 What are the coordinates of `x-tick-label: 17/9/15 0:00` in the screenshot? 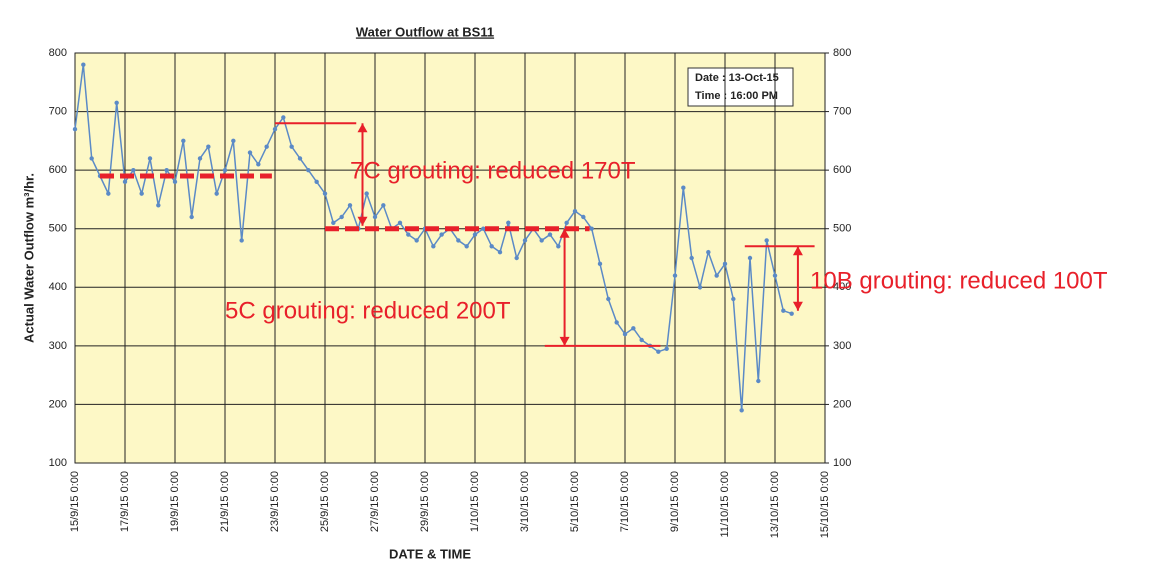 It's located at (125, 501).